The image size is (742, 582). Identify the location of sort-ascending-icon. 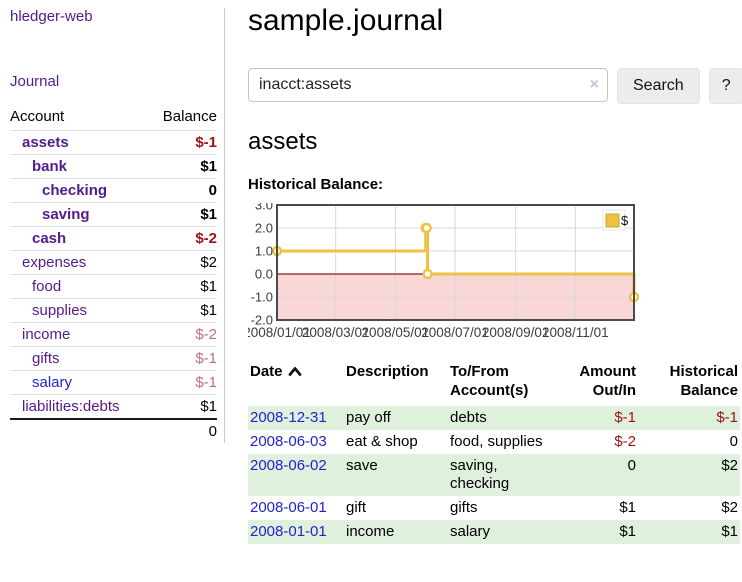
(294, 371).